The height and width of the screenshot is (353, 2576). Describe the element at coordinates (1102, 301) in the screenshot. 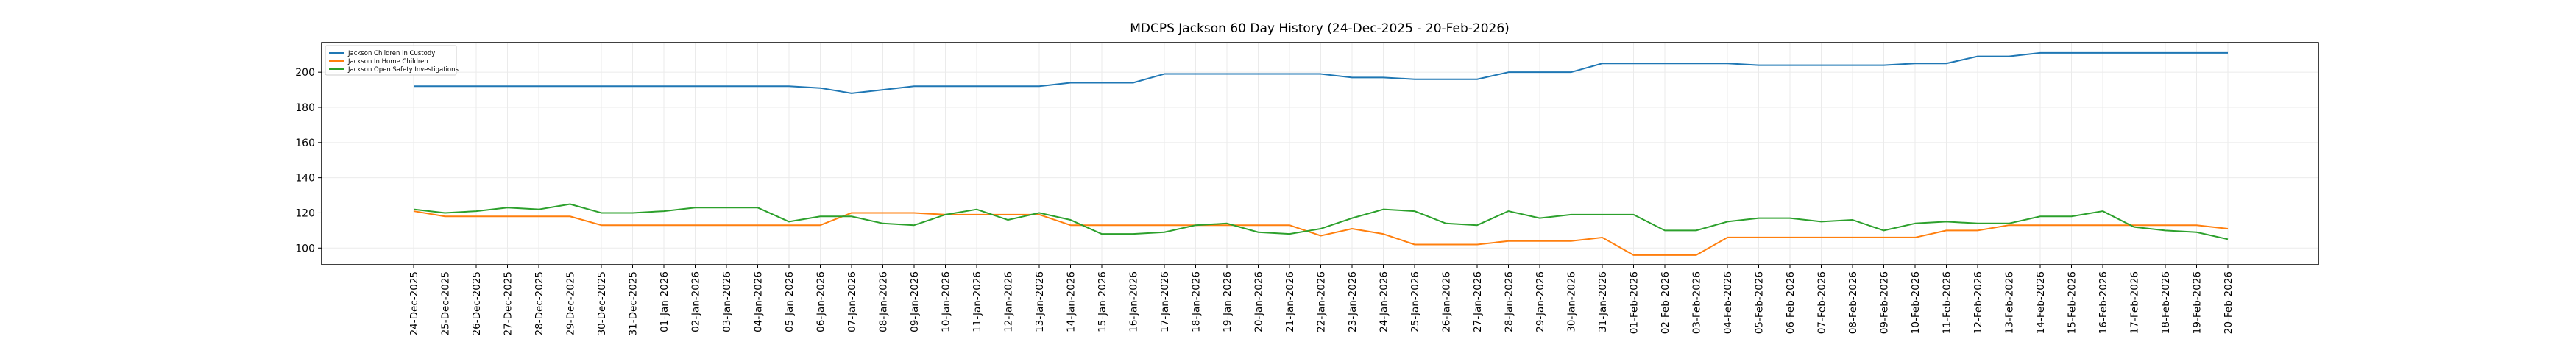

I see `x-tick-label: 15-Jan-2026` at that location.